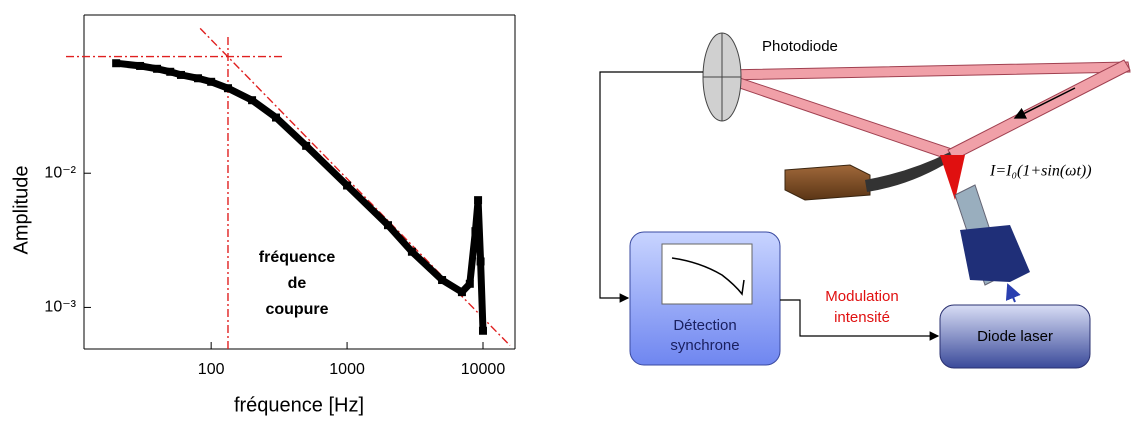  What do you see at coordinates (995, 253) in the screenshot?
I see `laser-mount` at bounding box center [995, 253].